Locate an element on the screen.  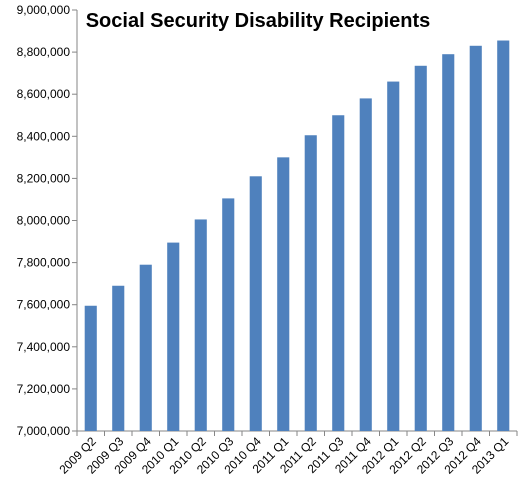
y-tick-label: 8,400,000 is located at coordinates (44, 136).